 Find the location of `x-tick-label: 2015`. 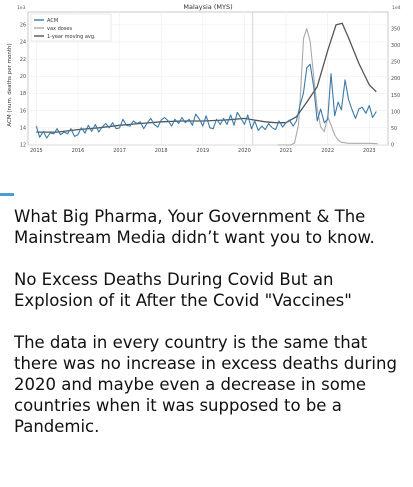

x-tick-label: 2015 is located at coordinates (36, 151).